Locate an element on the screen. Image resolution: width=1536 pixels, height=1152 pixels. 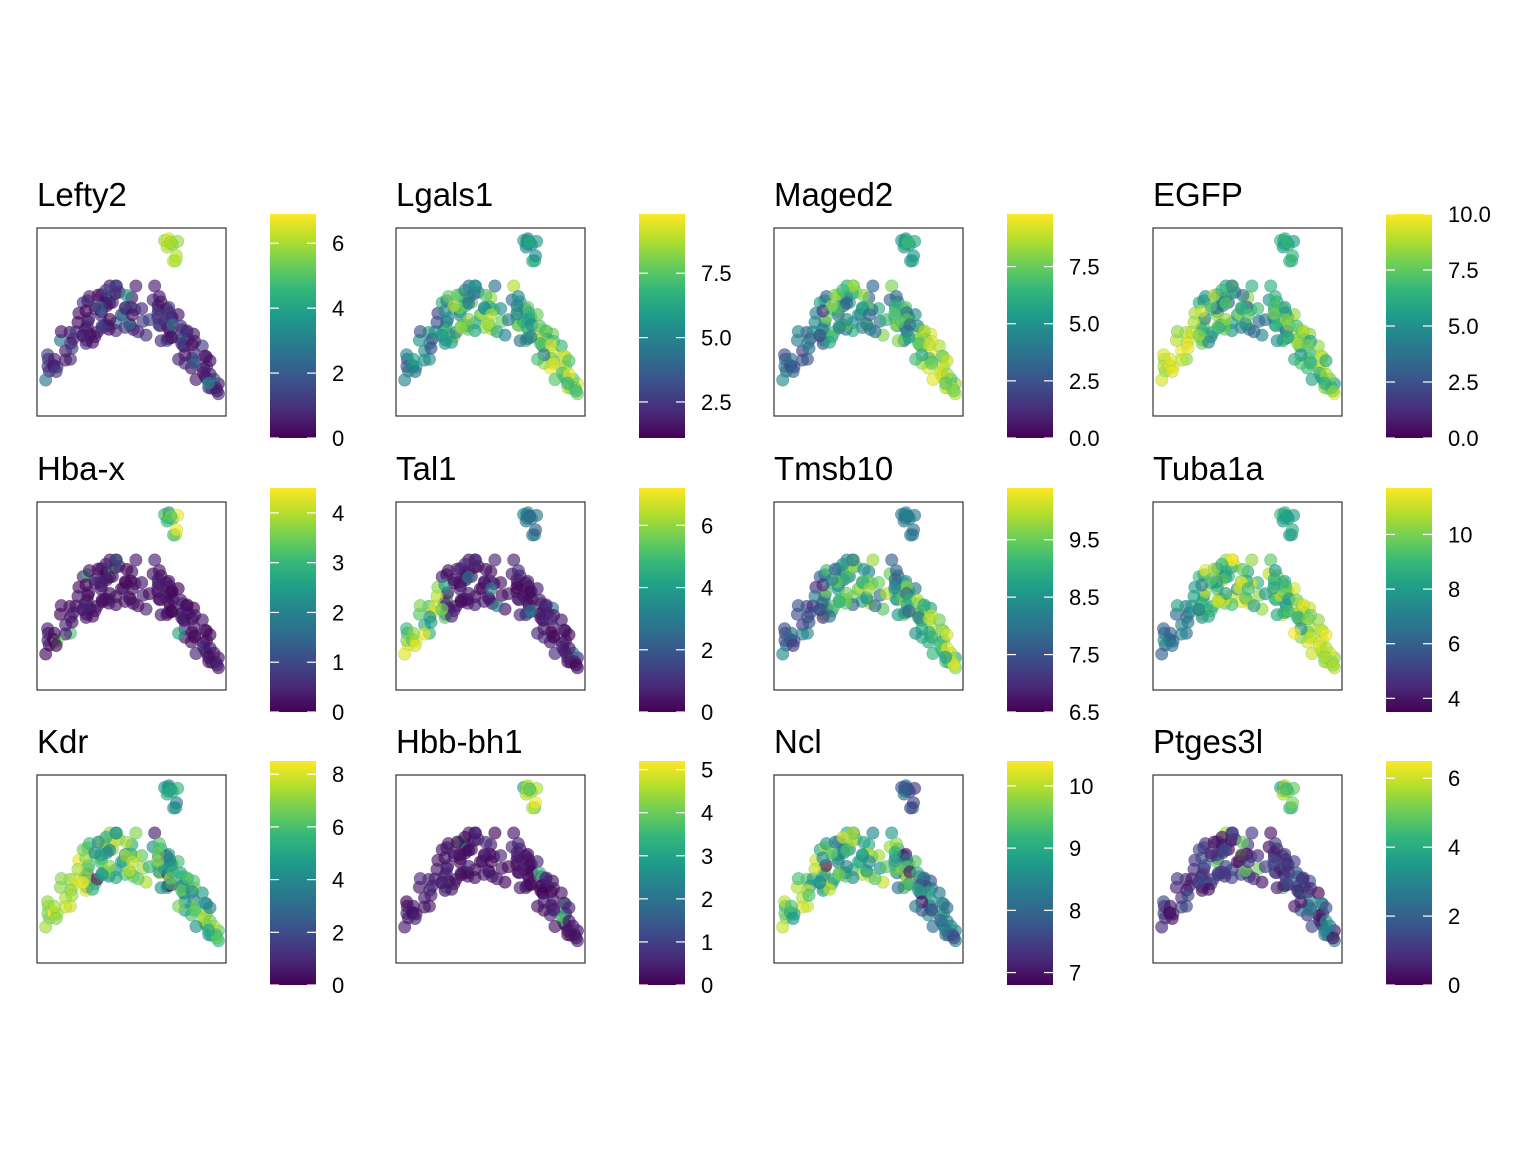
panel-kdr: Kdr 0 2 4 6 8 is located at coordinates (190, 860).